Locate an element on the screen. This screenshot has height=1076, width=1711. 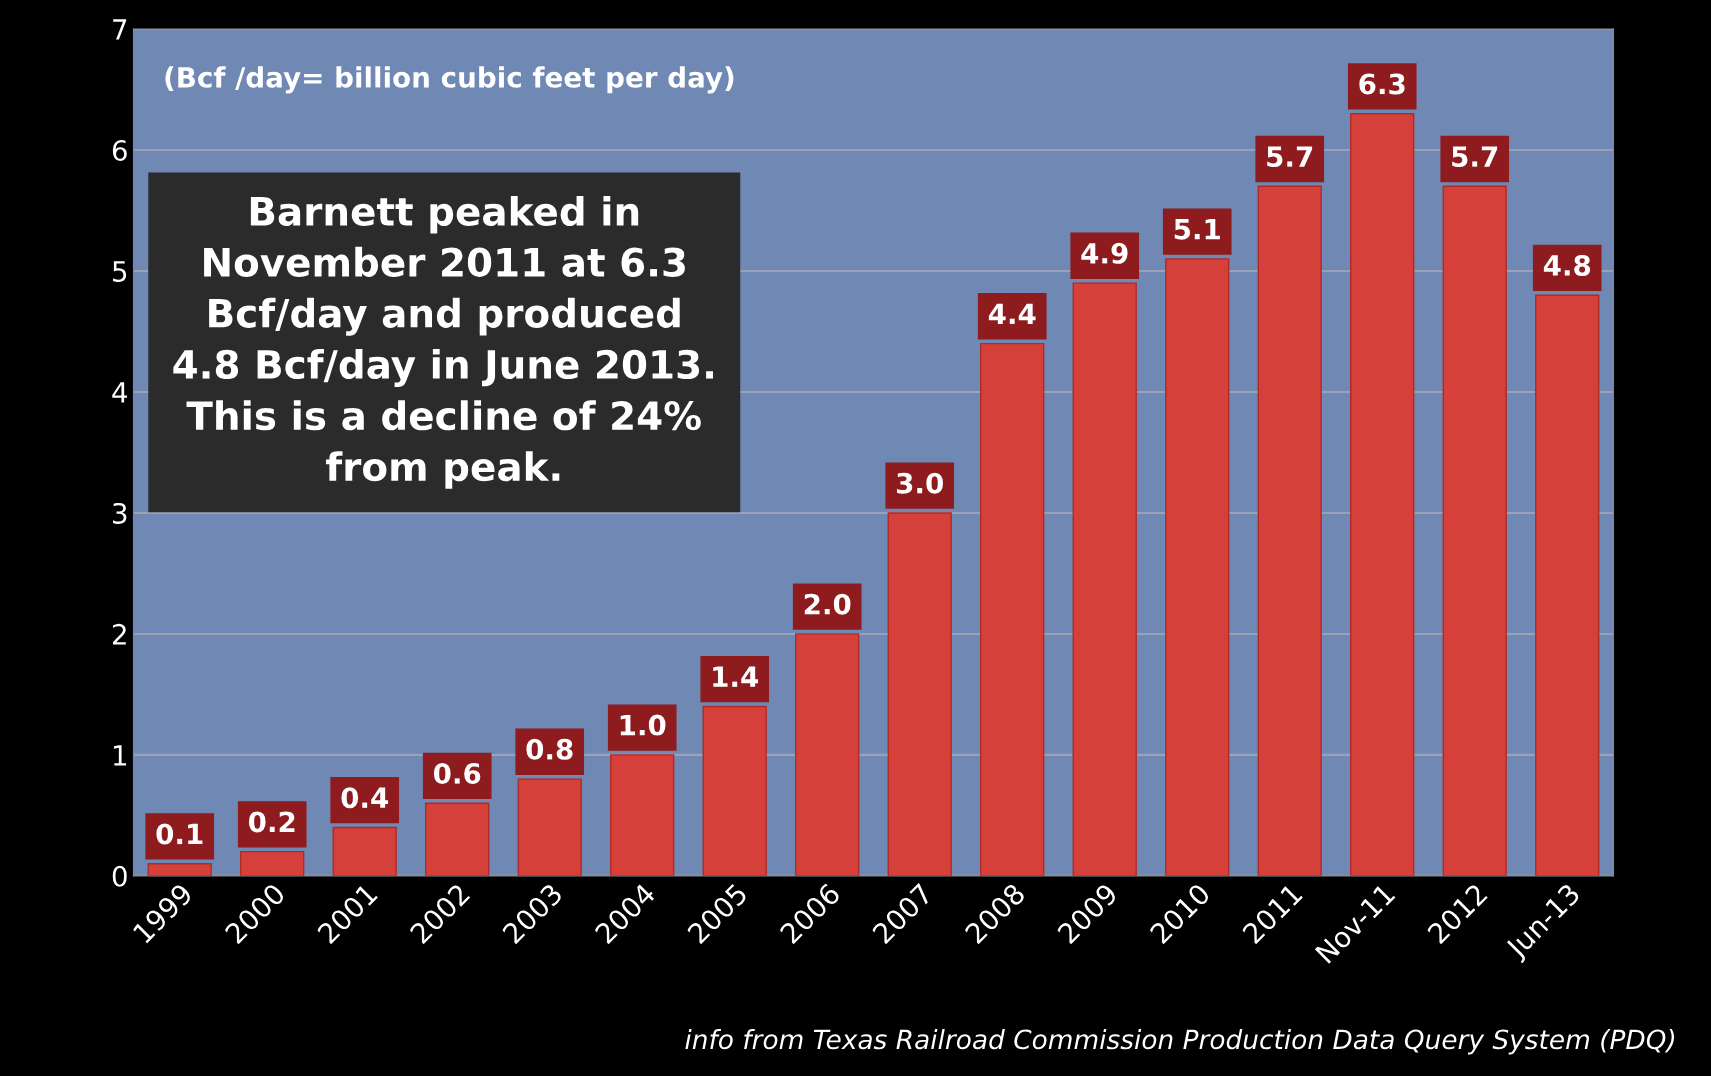
data-label: 5.1 is located at coordinates (1197, 229).